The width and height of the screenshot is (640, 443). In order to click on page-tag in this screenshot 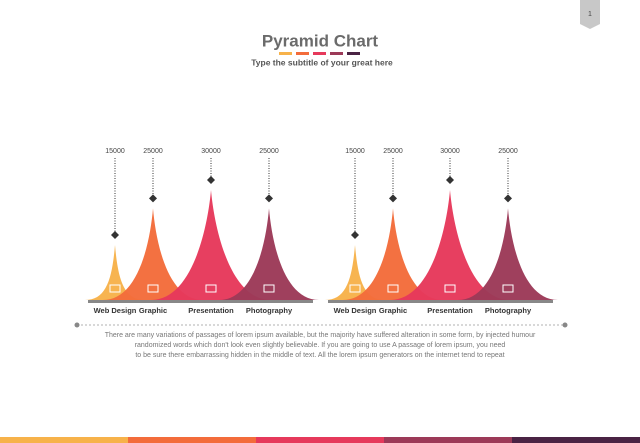, I will do `click(590, 14)`.